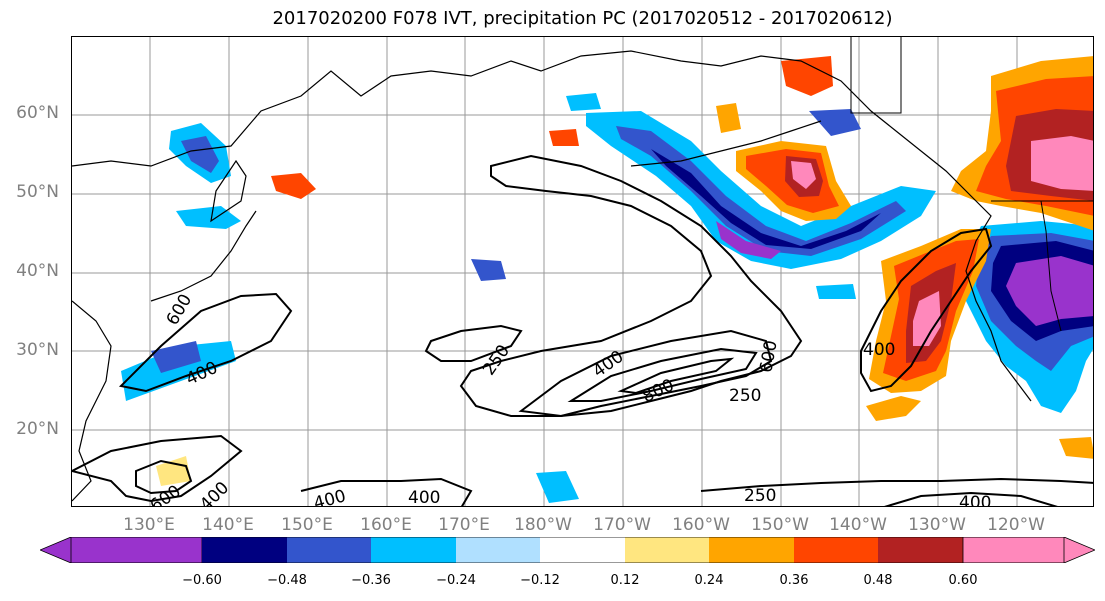 This screenshot has width=1105, height=601. What do you see at coordinates (37, 192) in the screenshot?
I see `lat-label-50n: 50°N` at bounding box center [37, 192].